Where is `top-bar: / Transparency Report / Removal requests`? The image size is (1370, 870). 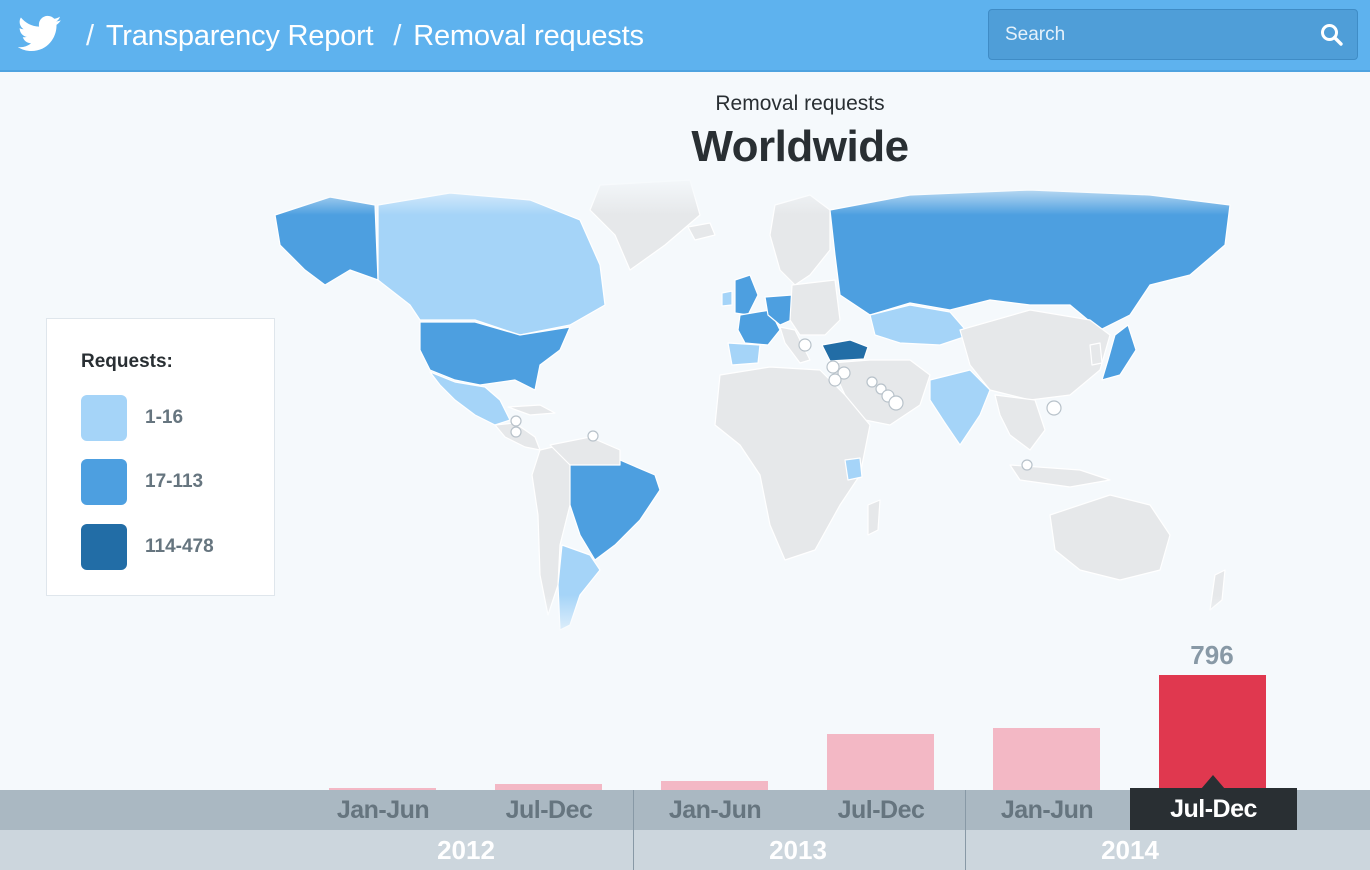 top-bar: / Transparency Report / Removal requests is located at coordinates (685, 36).